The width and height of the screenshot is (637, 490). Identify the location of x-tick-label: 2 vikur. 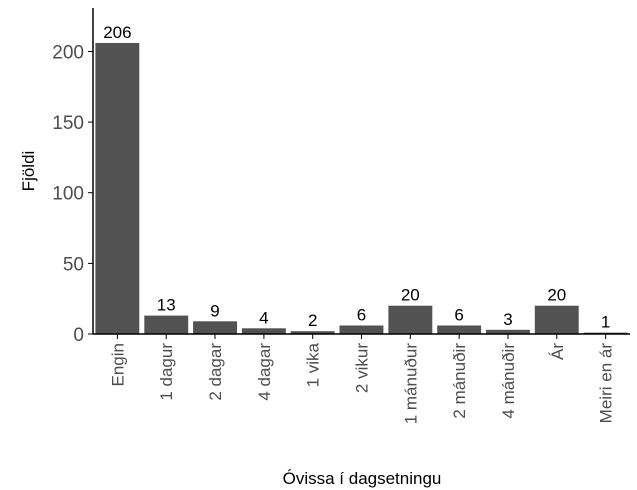
(362, 368).